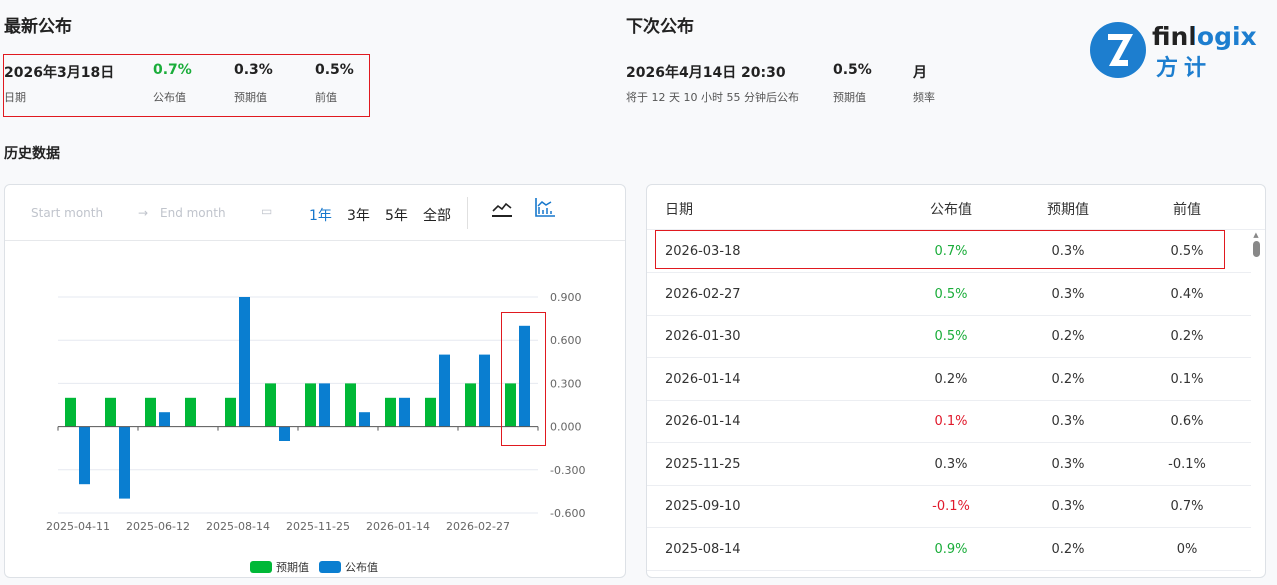 The image size is (1277, 585). What do you see at coordinates (267, 211) in the screenshot?
I see `calendar-icon: ▭` at bounding box center [267, 211].